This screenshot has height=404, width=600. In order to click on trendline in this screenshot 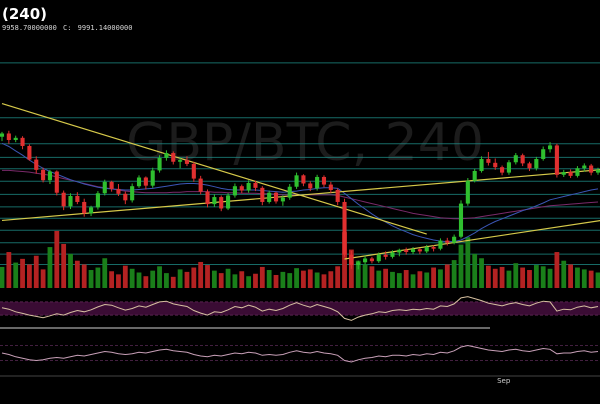, I will do `click(300, 195)`.